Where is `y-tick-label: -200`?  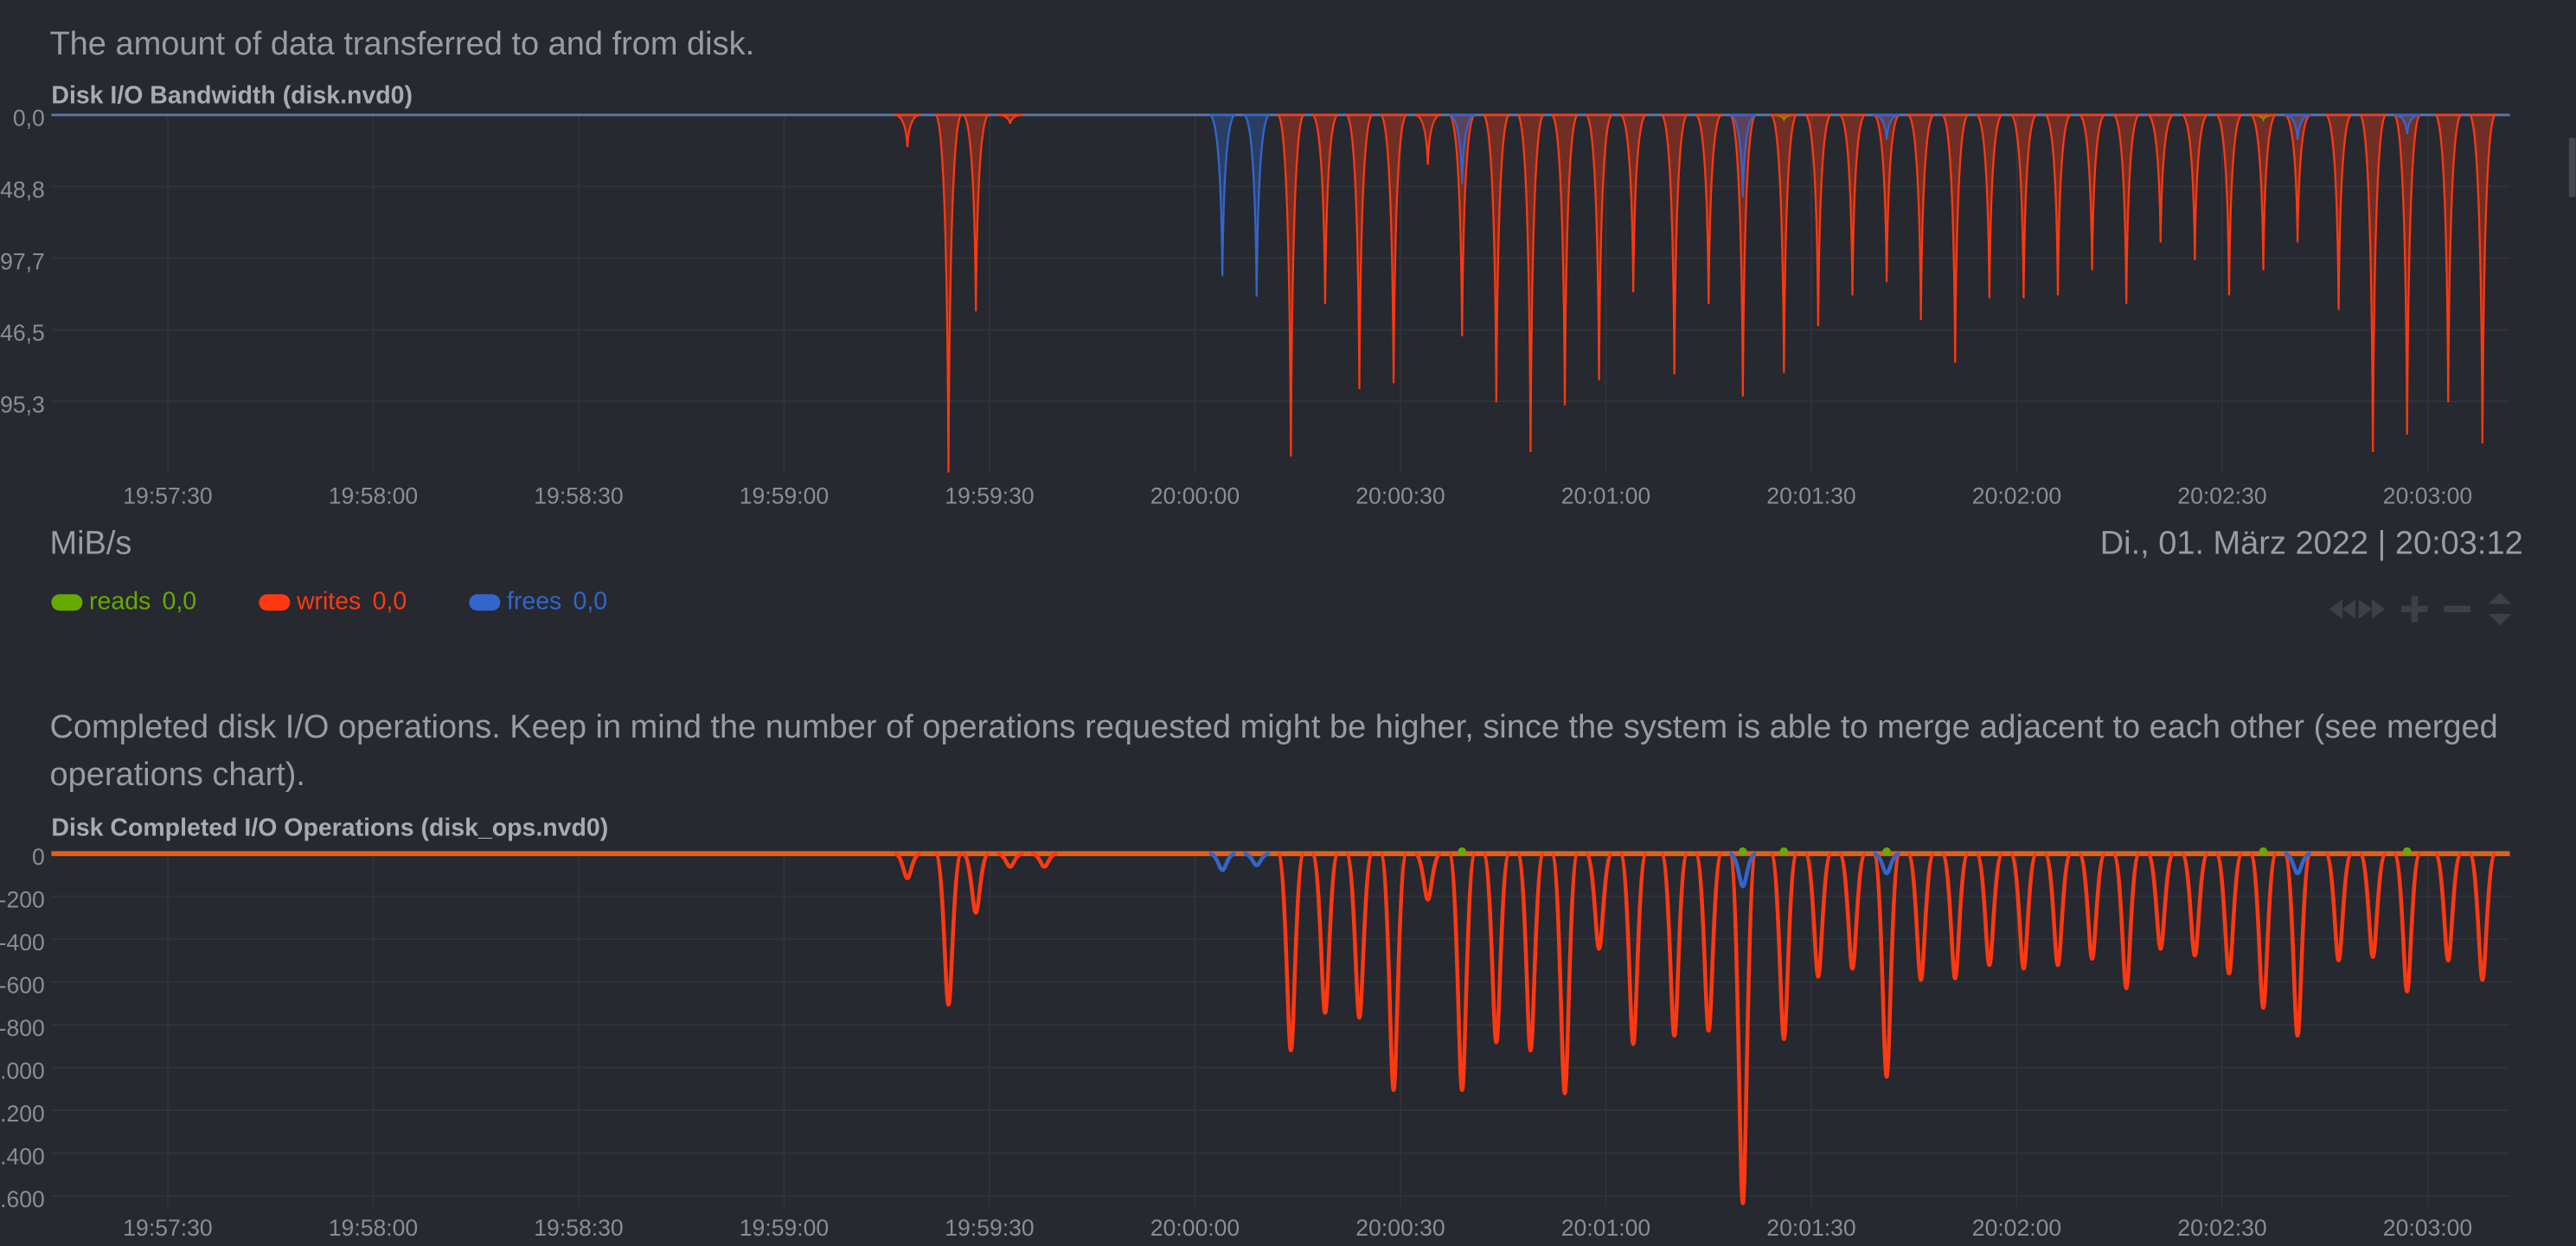 y-tick-label: -200 is located at coordinates (22, 899).